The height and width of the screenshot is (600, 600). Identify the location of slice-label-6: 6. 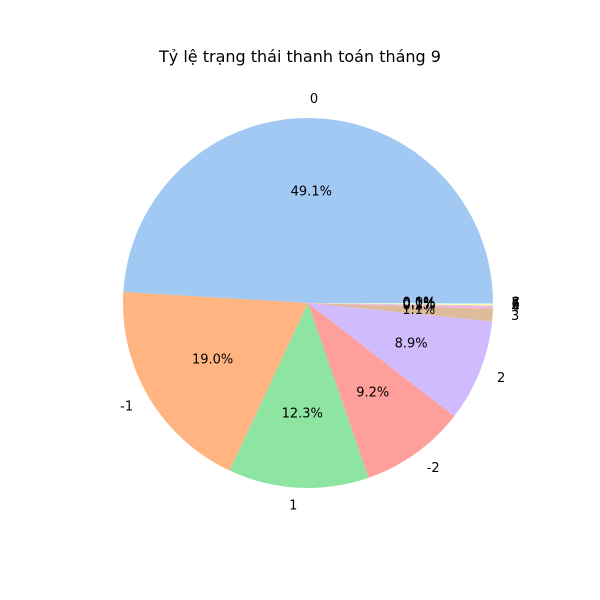
(515, 304).